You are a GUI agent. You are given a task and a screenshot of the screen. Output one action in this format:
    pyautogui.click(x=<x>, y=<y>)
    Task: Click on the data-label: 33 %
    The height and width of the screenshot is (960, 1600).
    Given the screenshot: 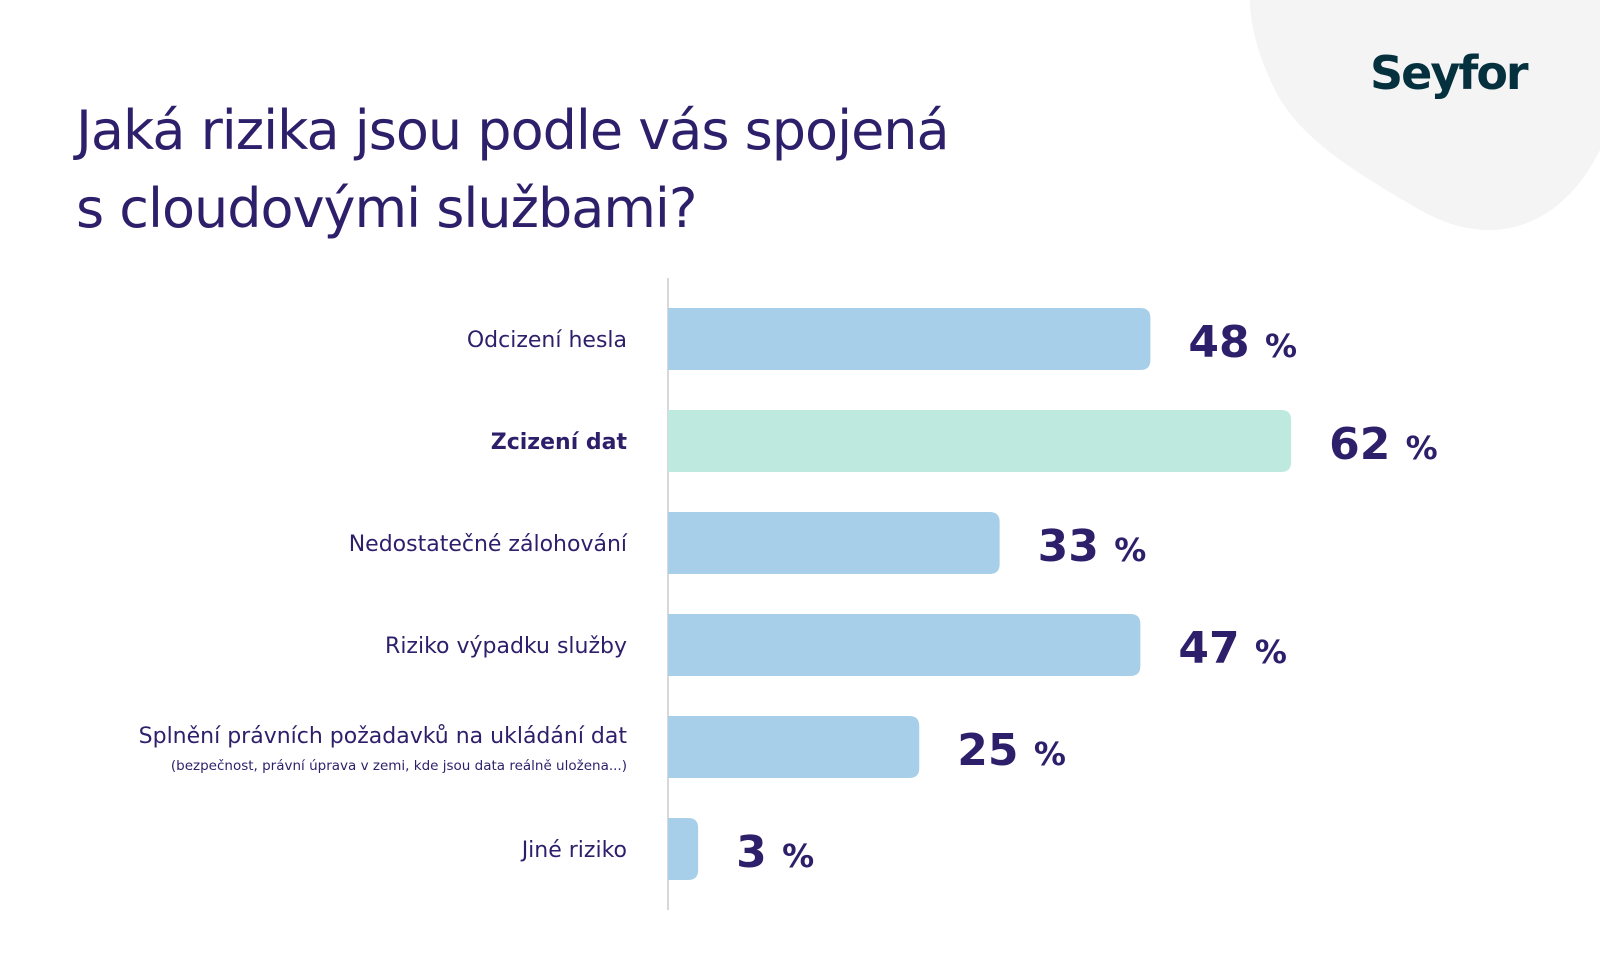 What is the action you would take?
    pyautogui.click(x=1092, y=546)
    